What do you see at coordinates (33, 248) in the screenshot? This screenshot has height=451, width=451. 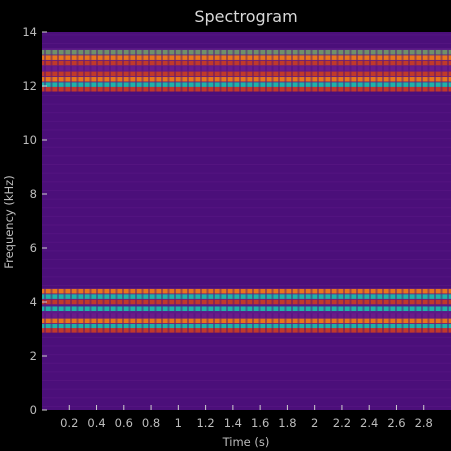 I see `y-tick-label: 6` at bounding box center [33, 248].